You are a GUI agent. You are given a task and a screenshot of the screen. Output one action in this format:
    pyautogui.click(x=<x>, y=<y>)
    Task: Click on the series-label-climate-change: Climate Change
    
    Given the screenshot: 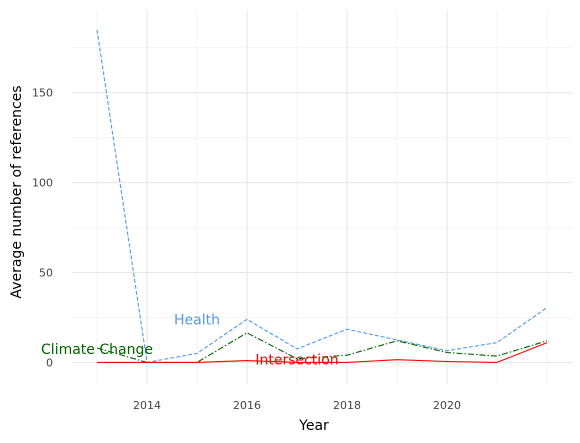 What is the action you would take?
    pyautogui.click(x=97, y=350)
    